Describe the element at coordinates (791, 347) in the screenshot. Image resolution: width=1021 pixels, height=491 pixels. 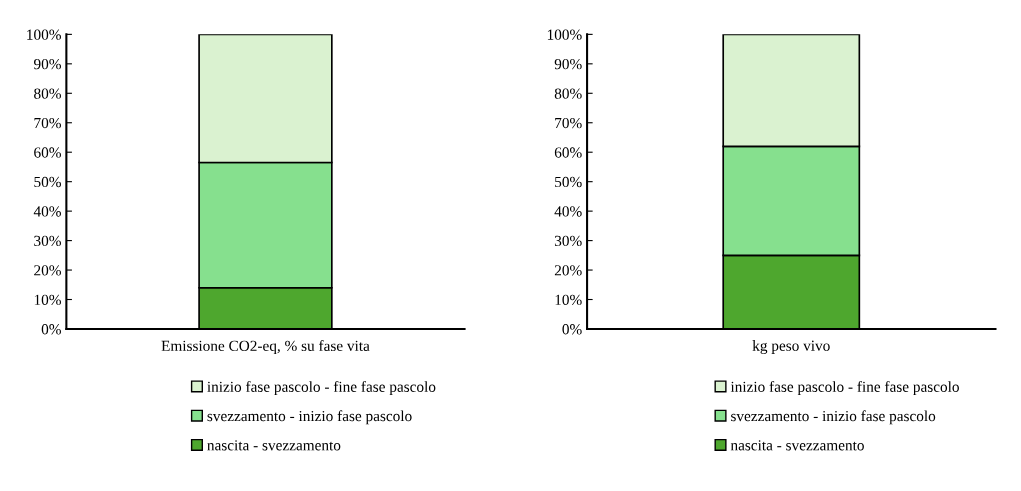
I see `x-tick-label: kg peso vivo` at that location.